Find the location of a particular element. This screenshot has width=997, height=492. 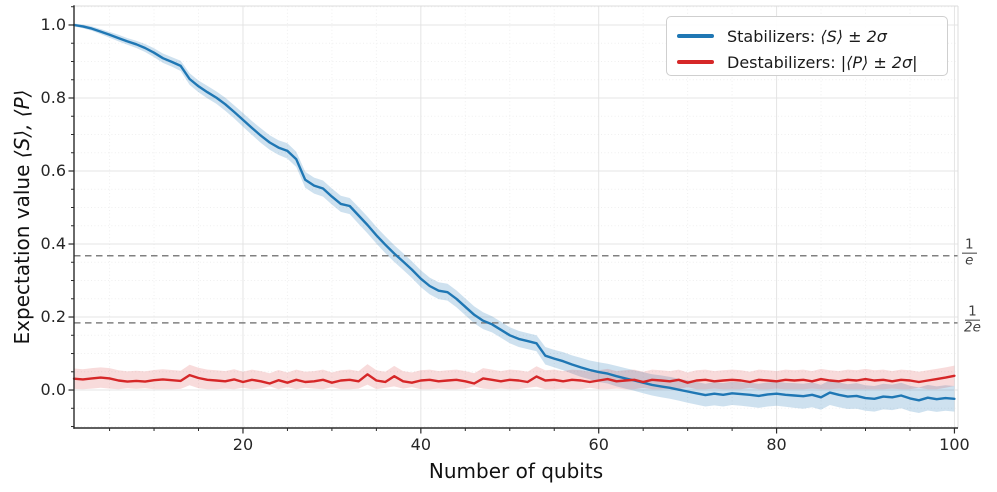

destabilizers-band is located at coordinates (514, 377).